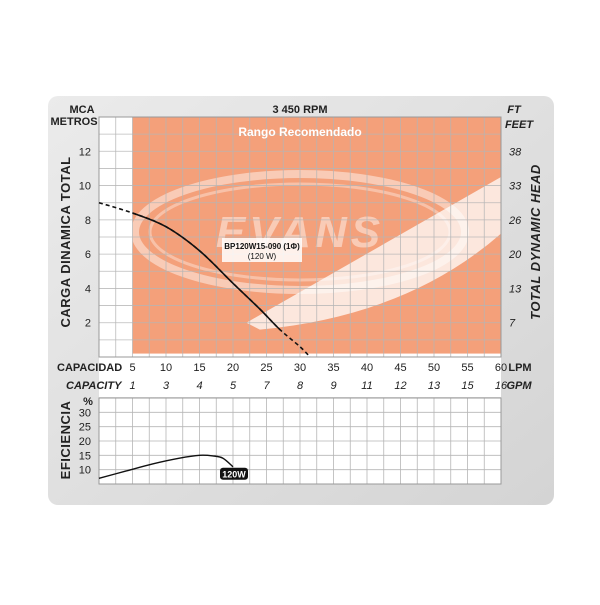 The height and width of the screenshot is (605, 600). What do you see at coordinates (73, 122) in the screenshot?
I see `y-left-unit-2: METROS` at bounding box center [73, 122].